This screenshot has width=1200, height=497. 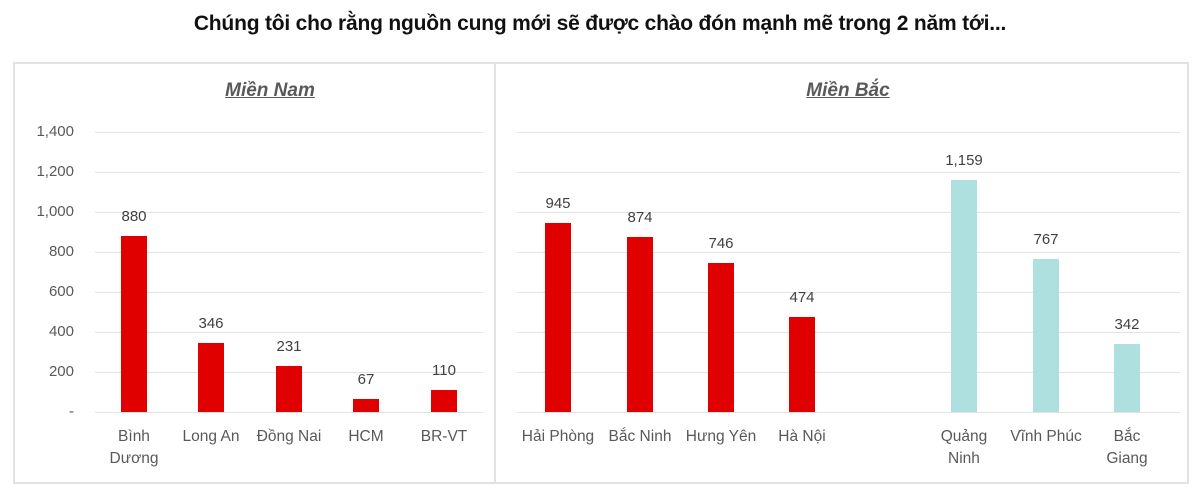 I want to click on category-label-line: HCM, so click(x=366, y=436).